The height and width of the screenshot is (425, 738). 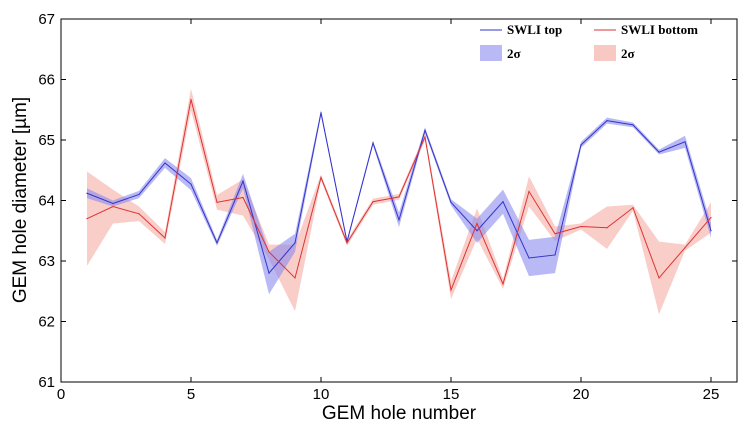 What do you see at coordinates (581, 394) in the screenshot?
I see `x-tick-label: 20` at bounding box center [581, 394].